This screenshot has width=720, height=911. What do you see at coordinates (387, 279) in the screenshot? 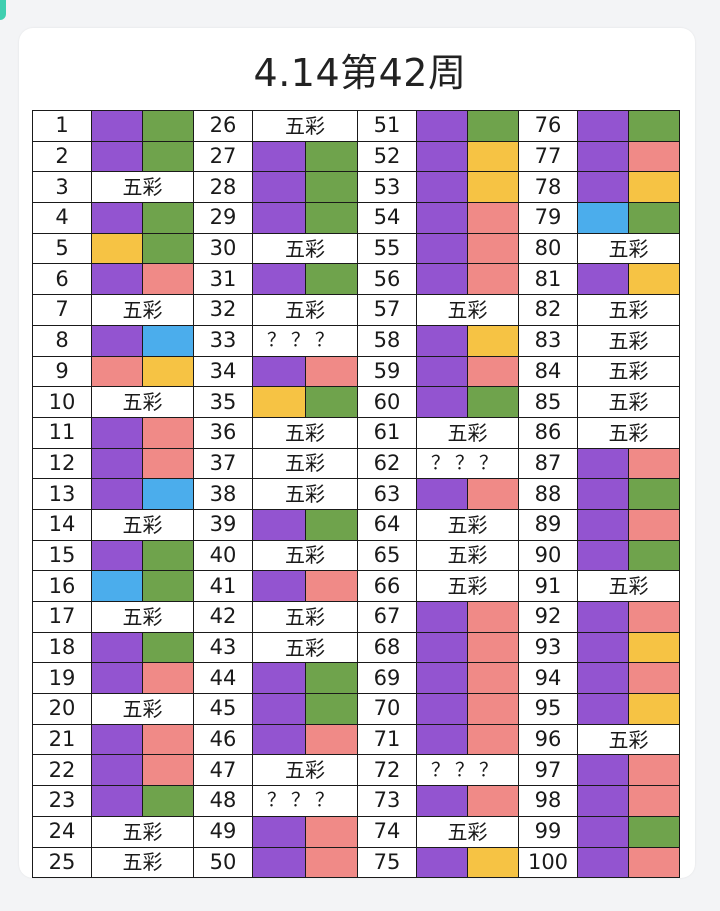
I see `entry-number: 56` at bounding box center [387, 279].